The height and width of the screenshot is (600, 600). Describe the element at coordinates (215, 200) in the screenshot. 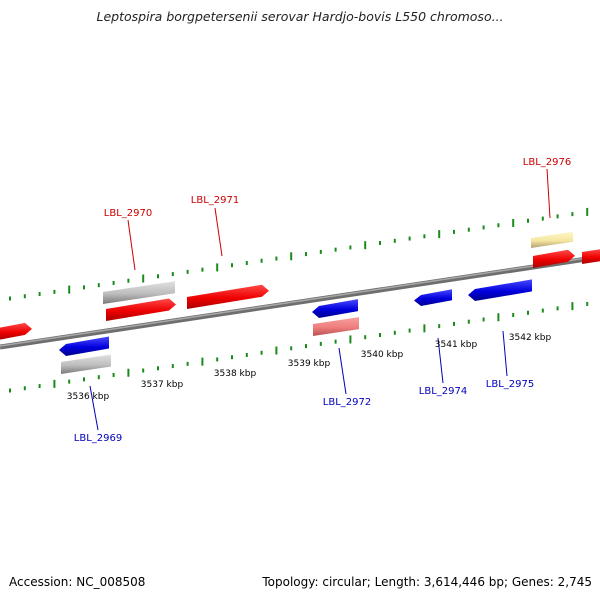

I see `gene-label-forward: LBL_2971` at that location.